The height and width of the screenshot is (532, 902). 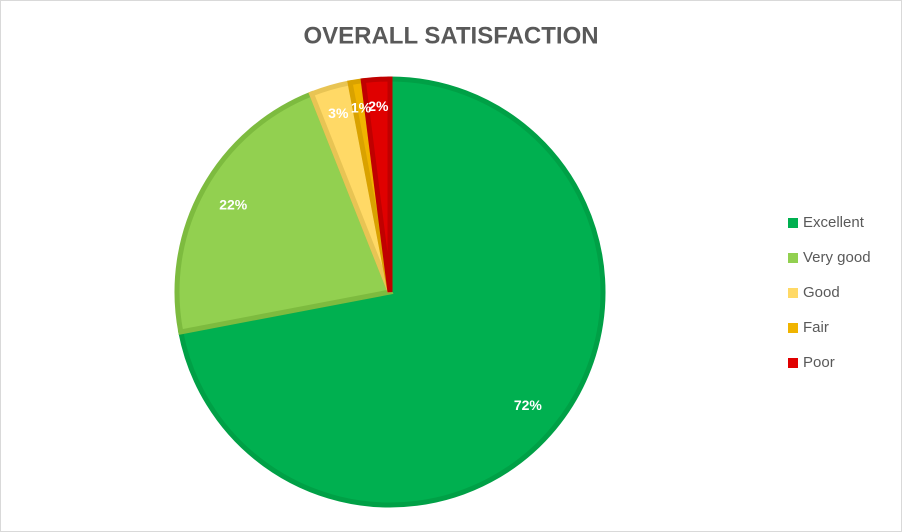 I want to click on data-label: 2%, so click(x=378, y=106).